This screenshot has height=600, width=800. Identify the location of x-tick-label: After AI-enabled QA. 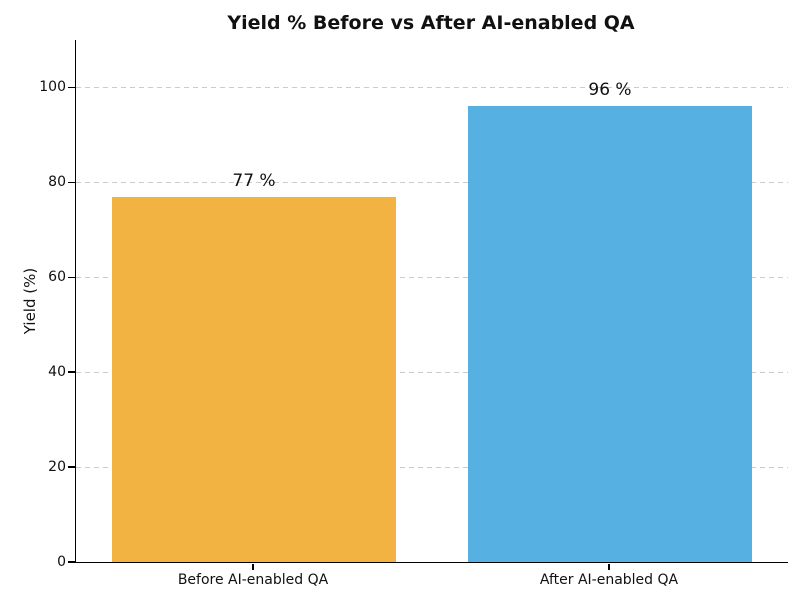
(609, 580).